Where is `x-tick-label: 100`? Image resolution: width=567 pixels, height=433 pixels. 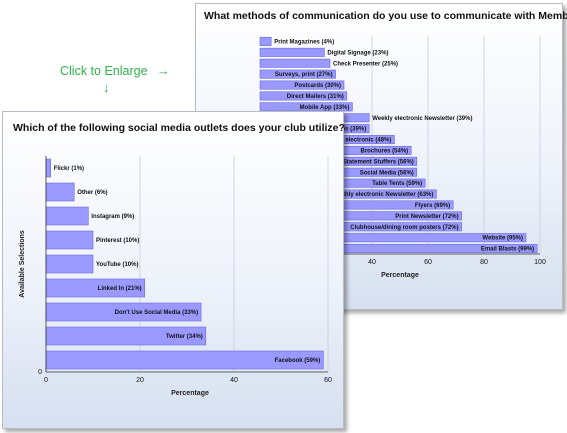 x-tick-label: 100 is located at coordinates (540, 262).